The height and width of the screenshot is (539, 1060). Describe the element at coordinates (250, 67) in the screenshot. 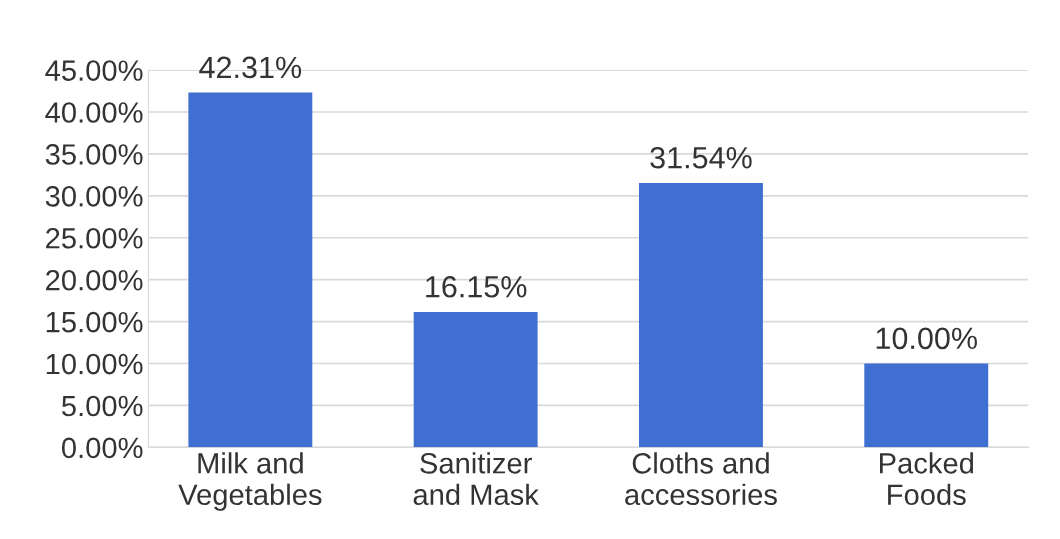

I see `data-label: 42.31%` at that location.